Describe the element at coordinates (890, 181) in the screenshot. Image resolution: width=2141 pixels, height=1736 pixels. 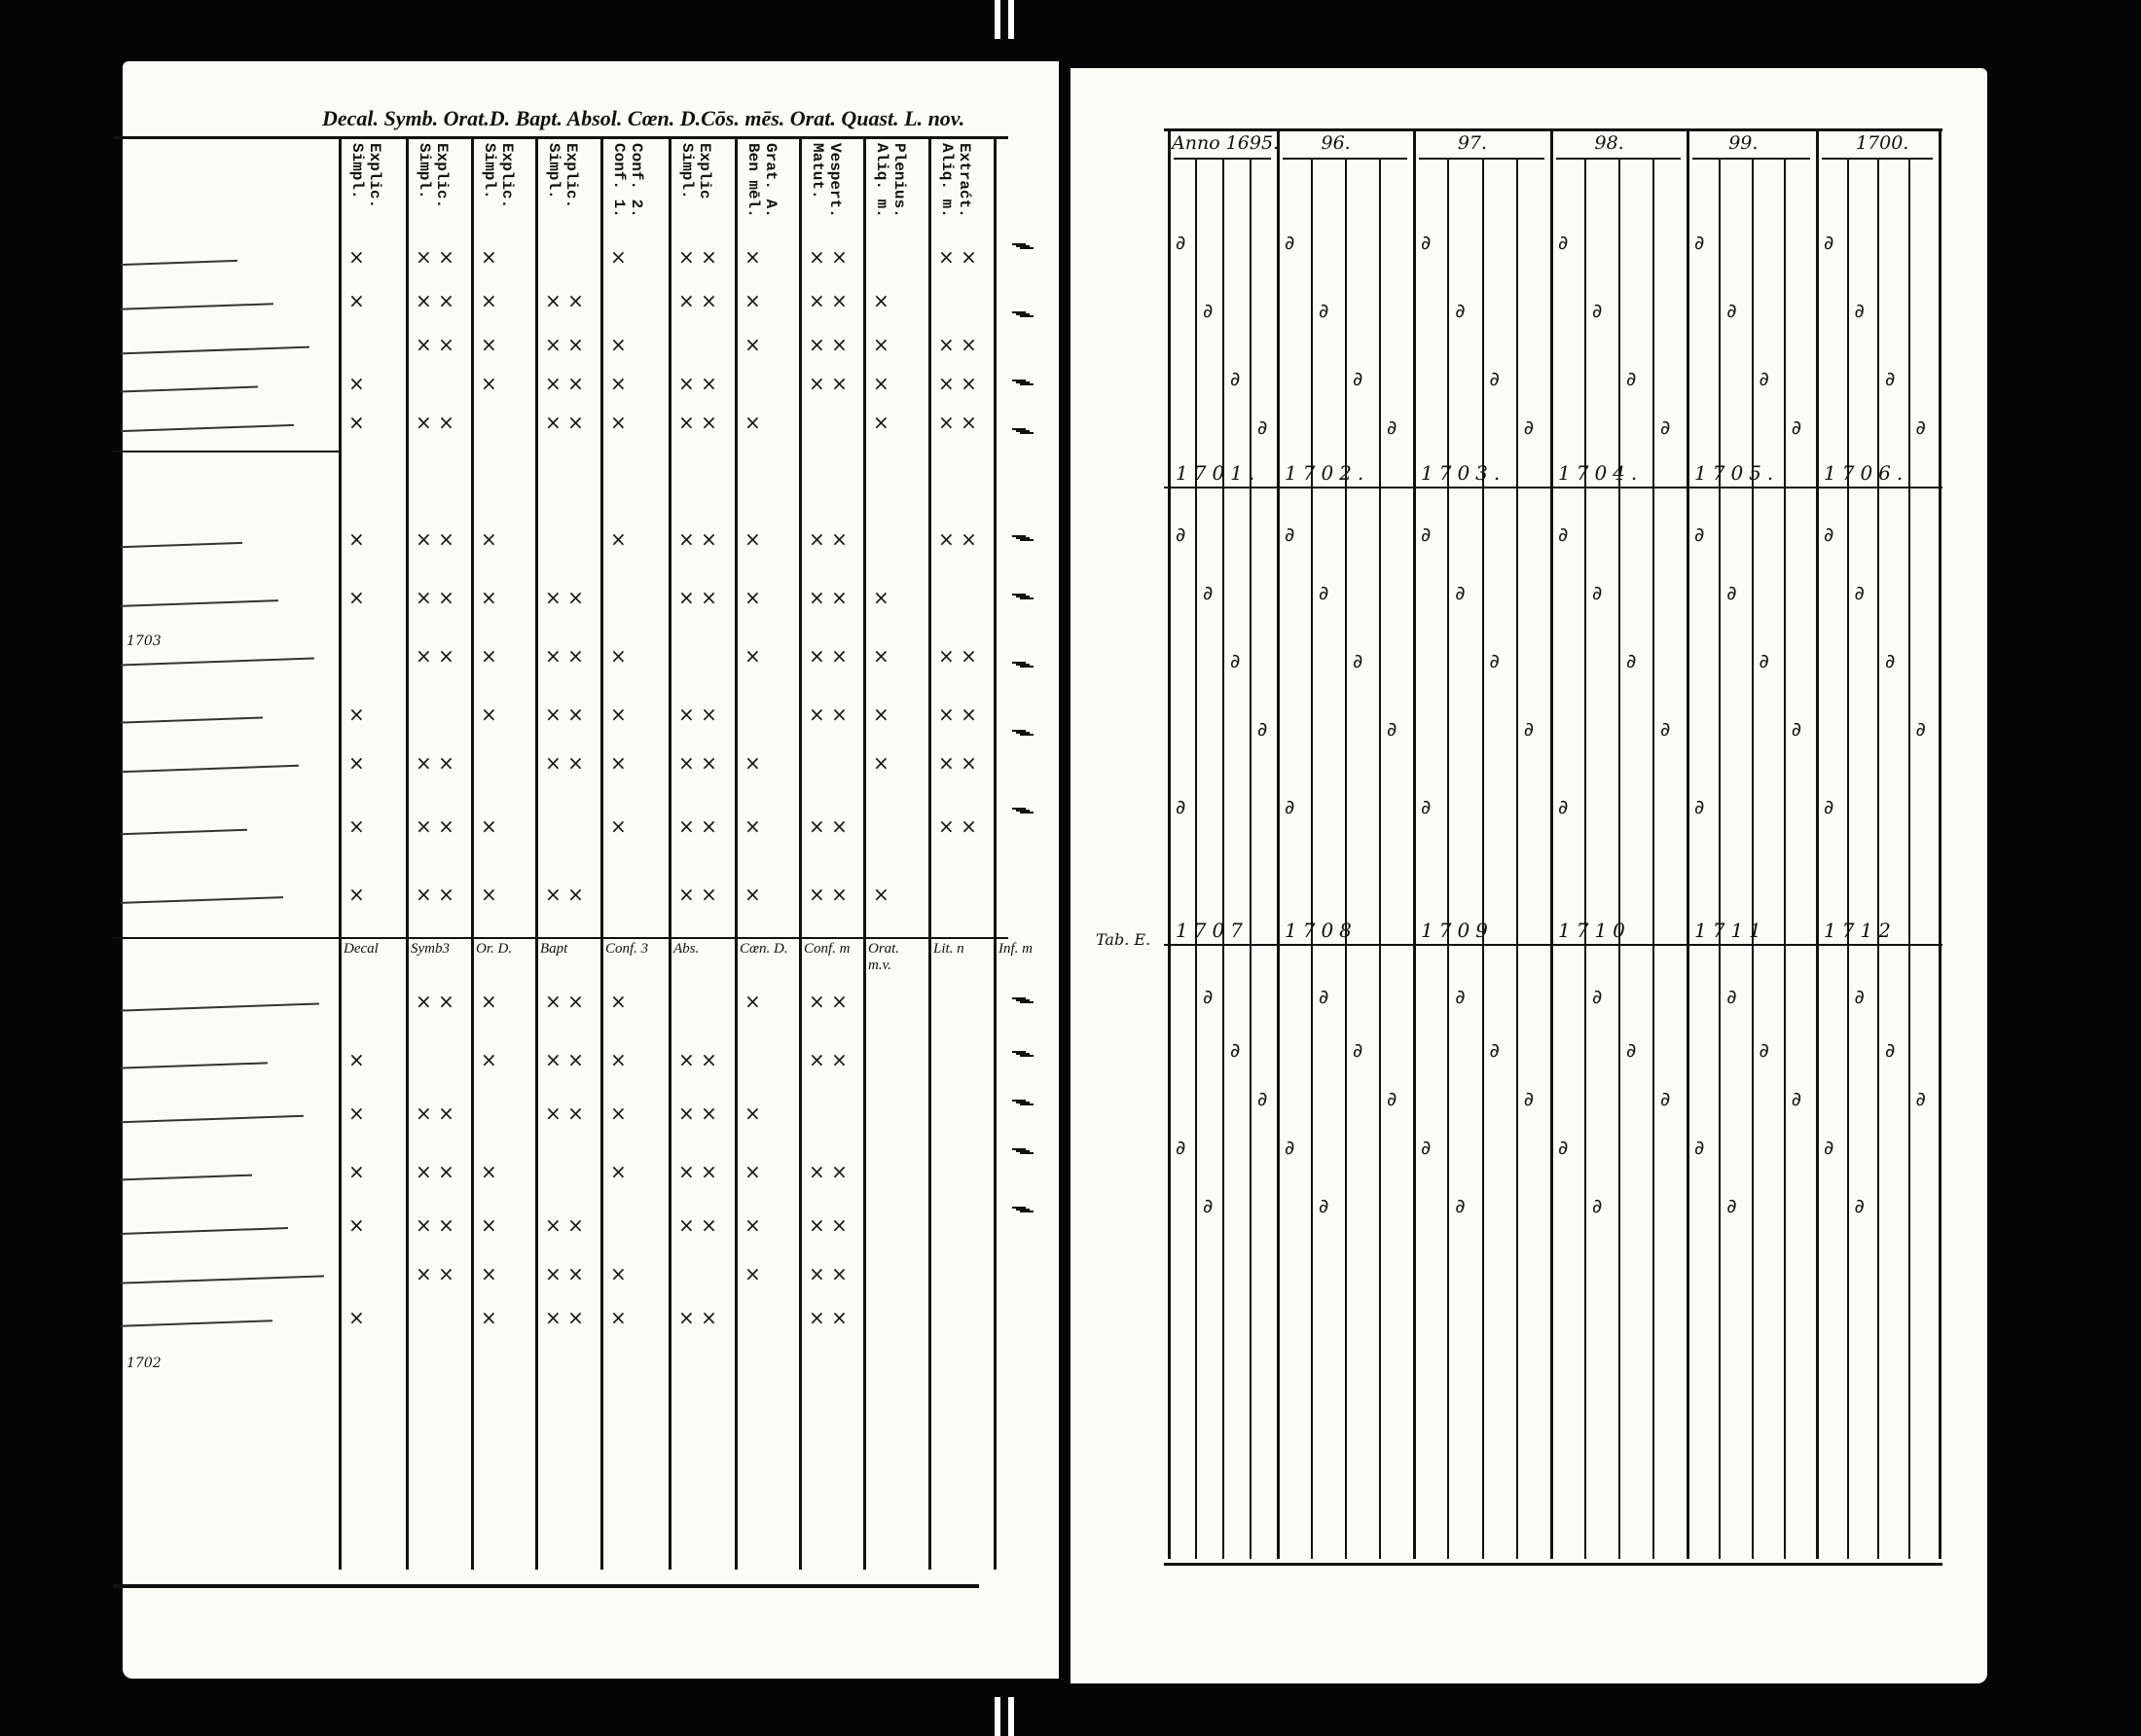
I see `column-header: Plenius. Aliq. m.` at that location.